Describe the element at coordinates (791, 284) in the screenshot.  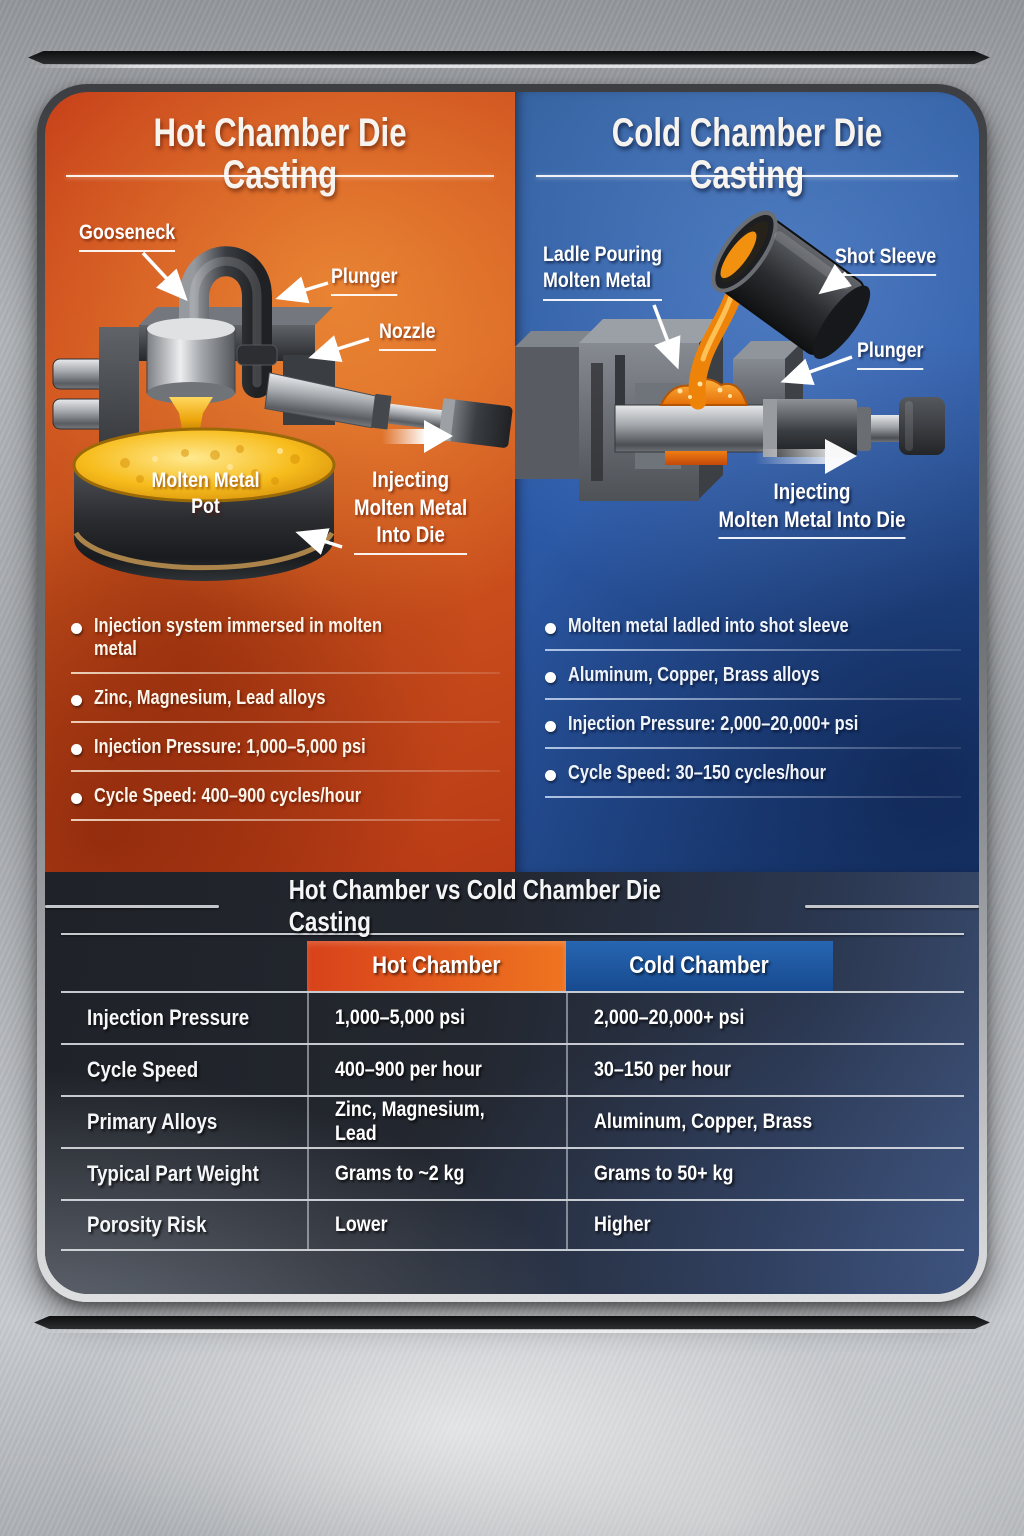
I see `ladle-cup` at that location.